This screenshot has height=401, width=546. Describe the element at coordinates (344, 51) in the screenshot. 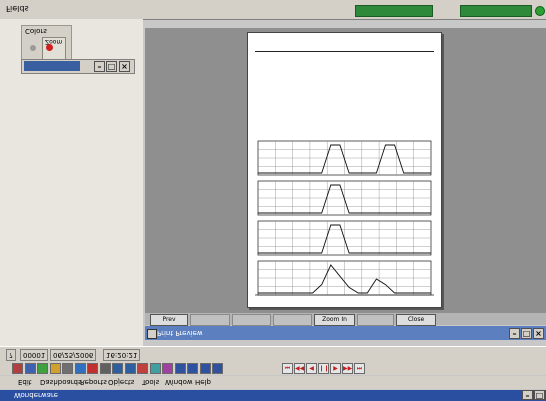

I see `header-rule` at that location.